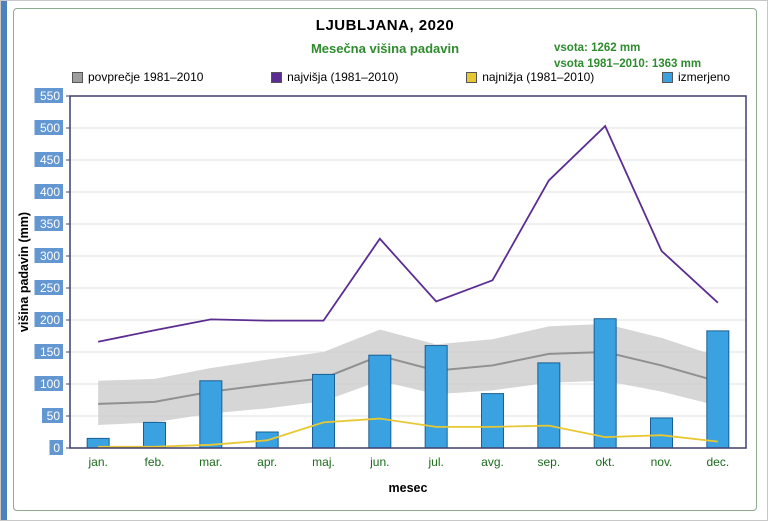 This screenshot has width=768, height=521. What do you see at coordinates (97, 462) in the screenshot?
I see `svg-text: jan.` at bounding box center [97, 462].